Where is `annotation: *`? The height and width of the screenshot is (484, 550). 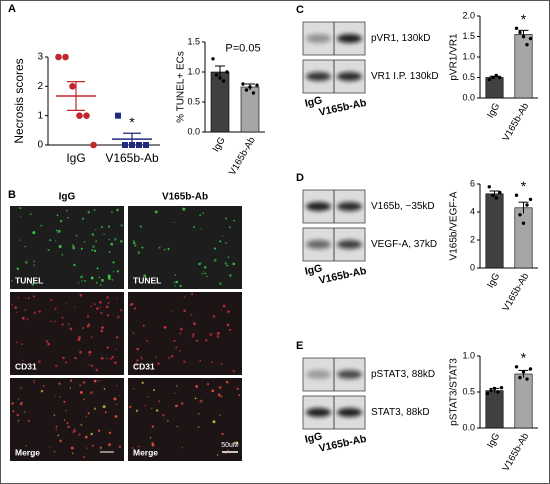
annotation: * is located at coordinates (524, 358).